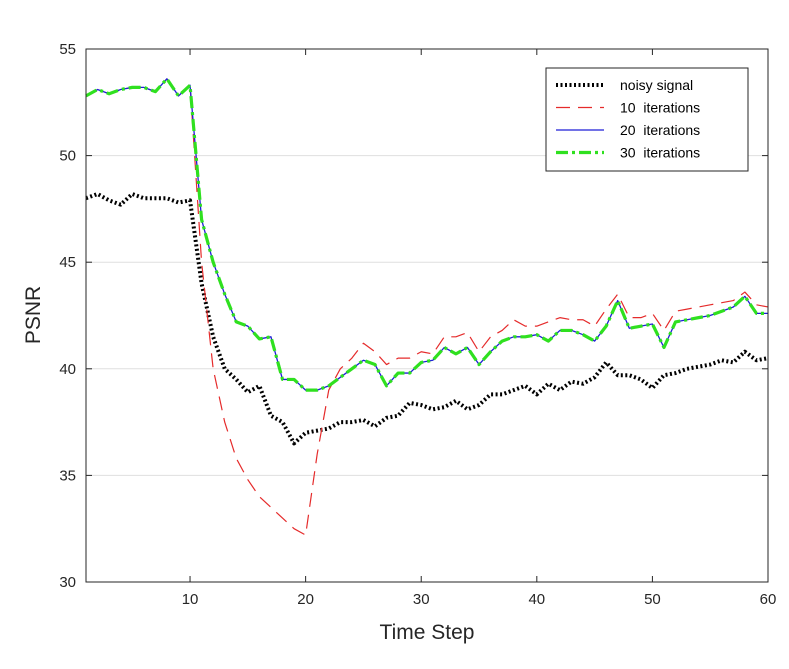  I want to click on y-axis-label: PSNR, so click(33, 315).